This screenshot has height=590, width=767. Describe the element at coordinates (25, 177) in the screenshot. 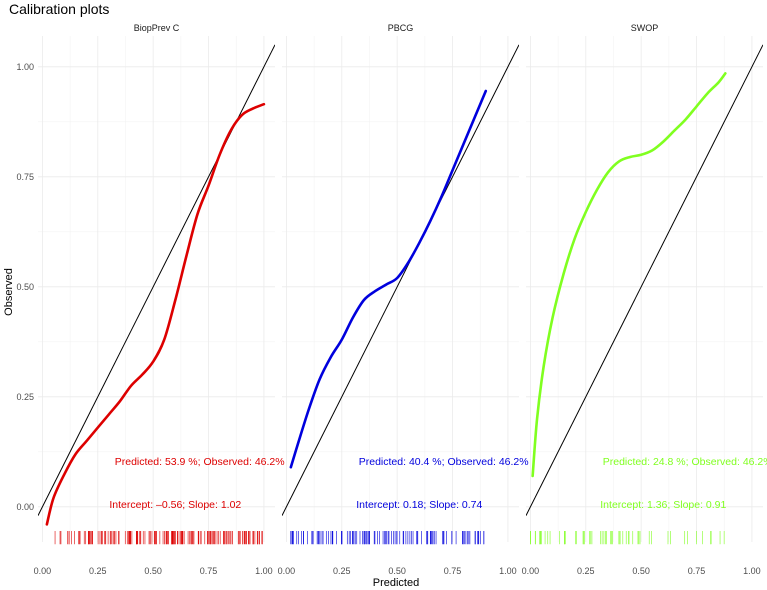

I see `y-tick-label: 0.75` at that location.